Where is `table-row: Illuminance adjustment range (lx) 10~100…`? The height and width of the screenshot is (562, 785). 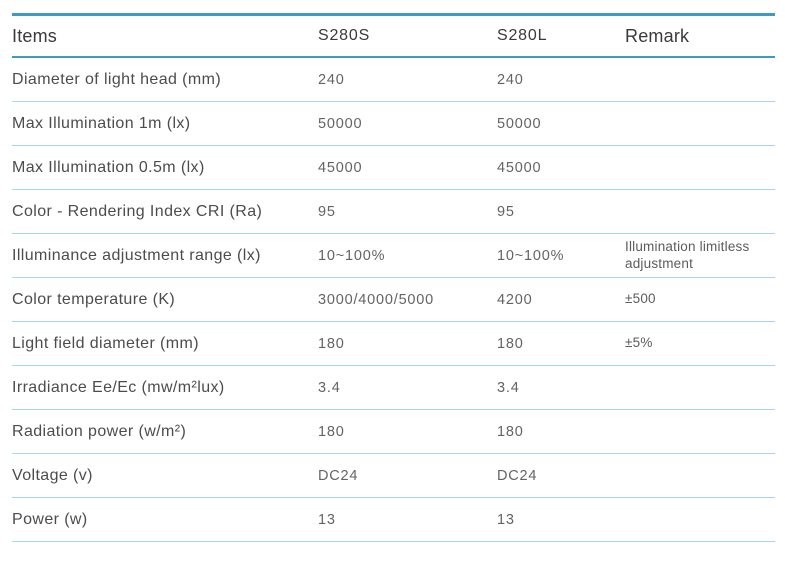 table-row: Illuminance adjustment range (lx) 10~100… is located at coordinates (393, 256).